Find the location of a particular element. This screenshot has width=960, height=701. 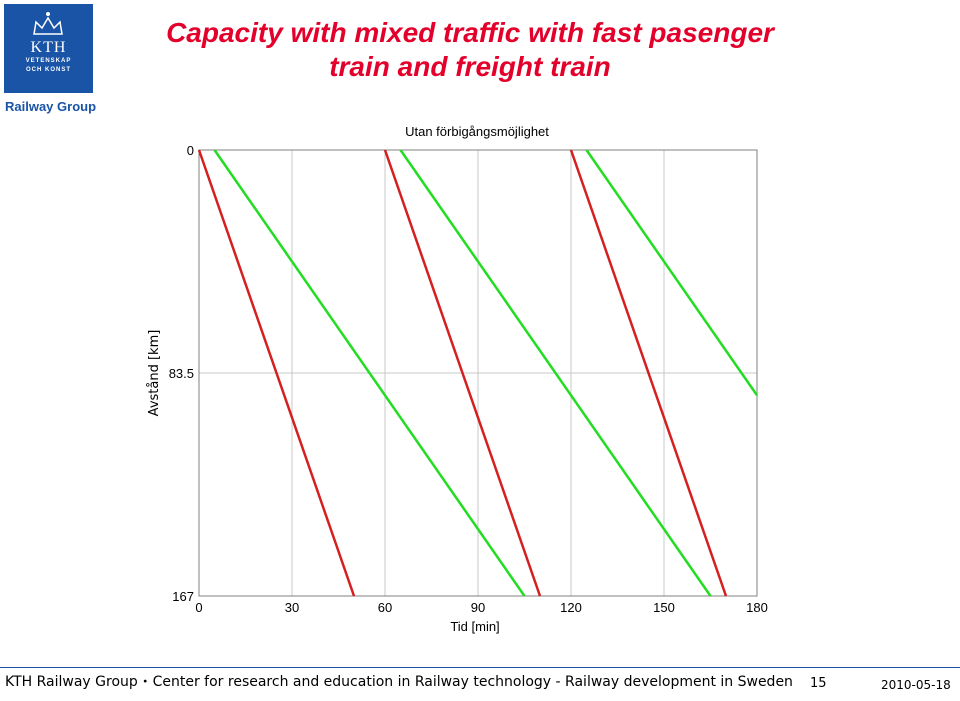

logo-kth-text: KTH is located at coordinates (48, 47).